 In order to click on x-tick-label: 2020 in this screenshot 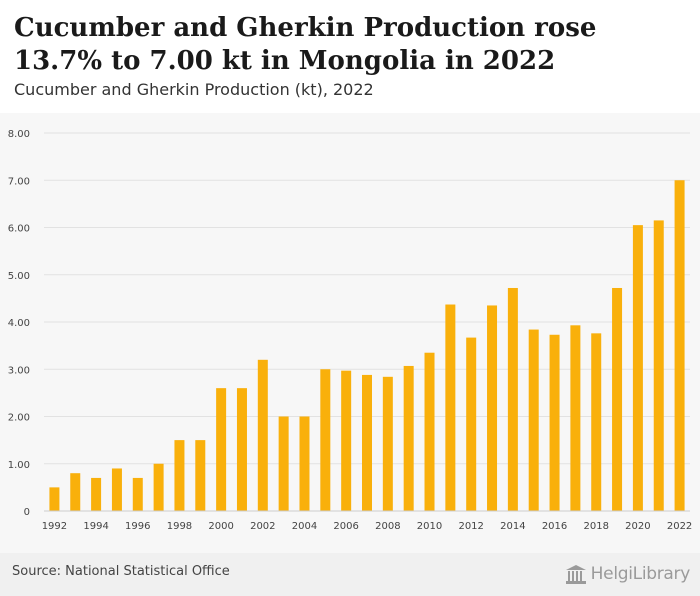, I will do `click(637, 526)`.